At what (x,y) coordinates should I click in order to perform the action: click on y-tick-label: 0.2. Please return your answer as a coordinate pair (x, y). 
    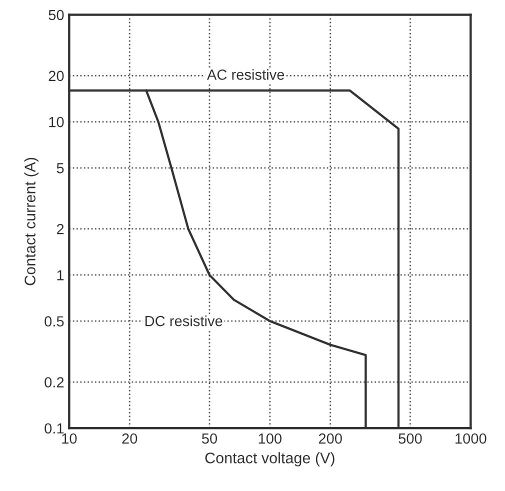
    Looking at the image, I should click on (54, 382).